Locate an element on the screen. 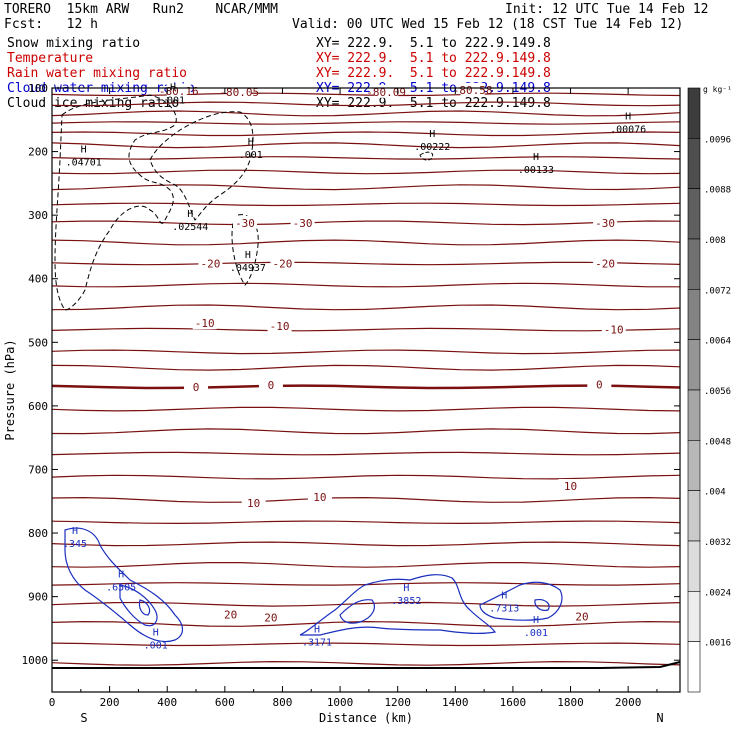 Image resolution: width=740 pixels, height=740 pixels. cloud-max-value: .001 is located at coordinates (536, 633).